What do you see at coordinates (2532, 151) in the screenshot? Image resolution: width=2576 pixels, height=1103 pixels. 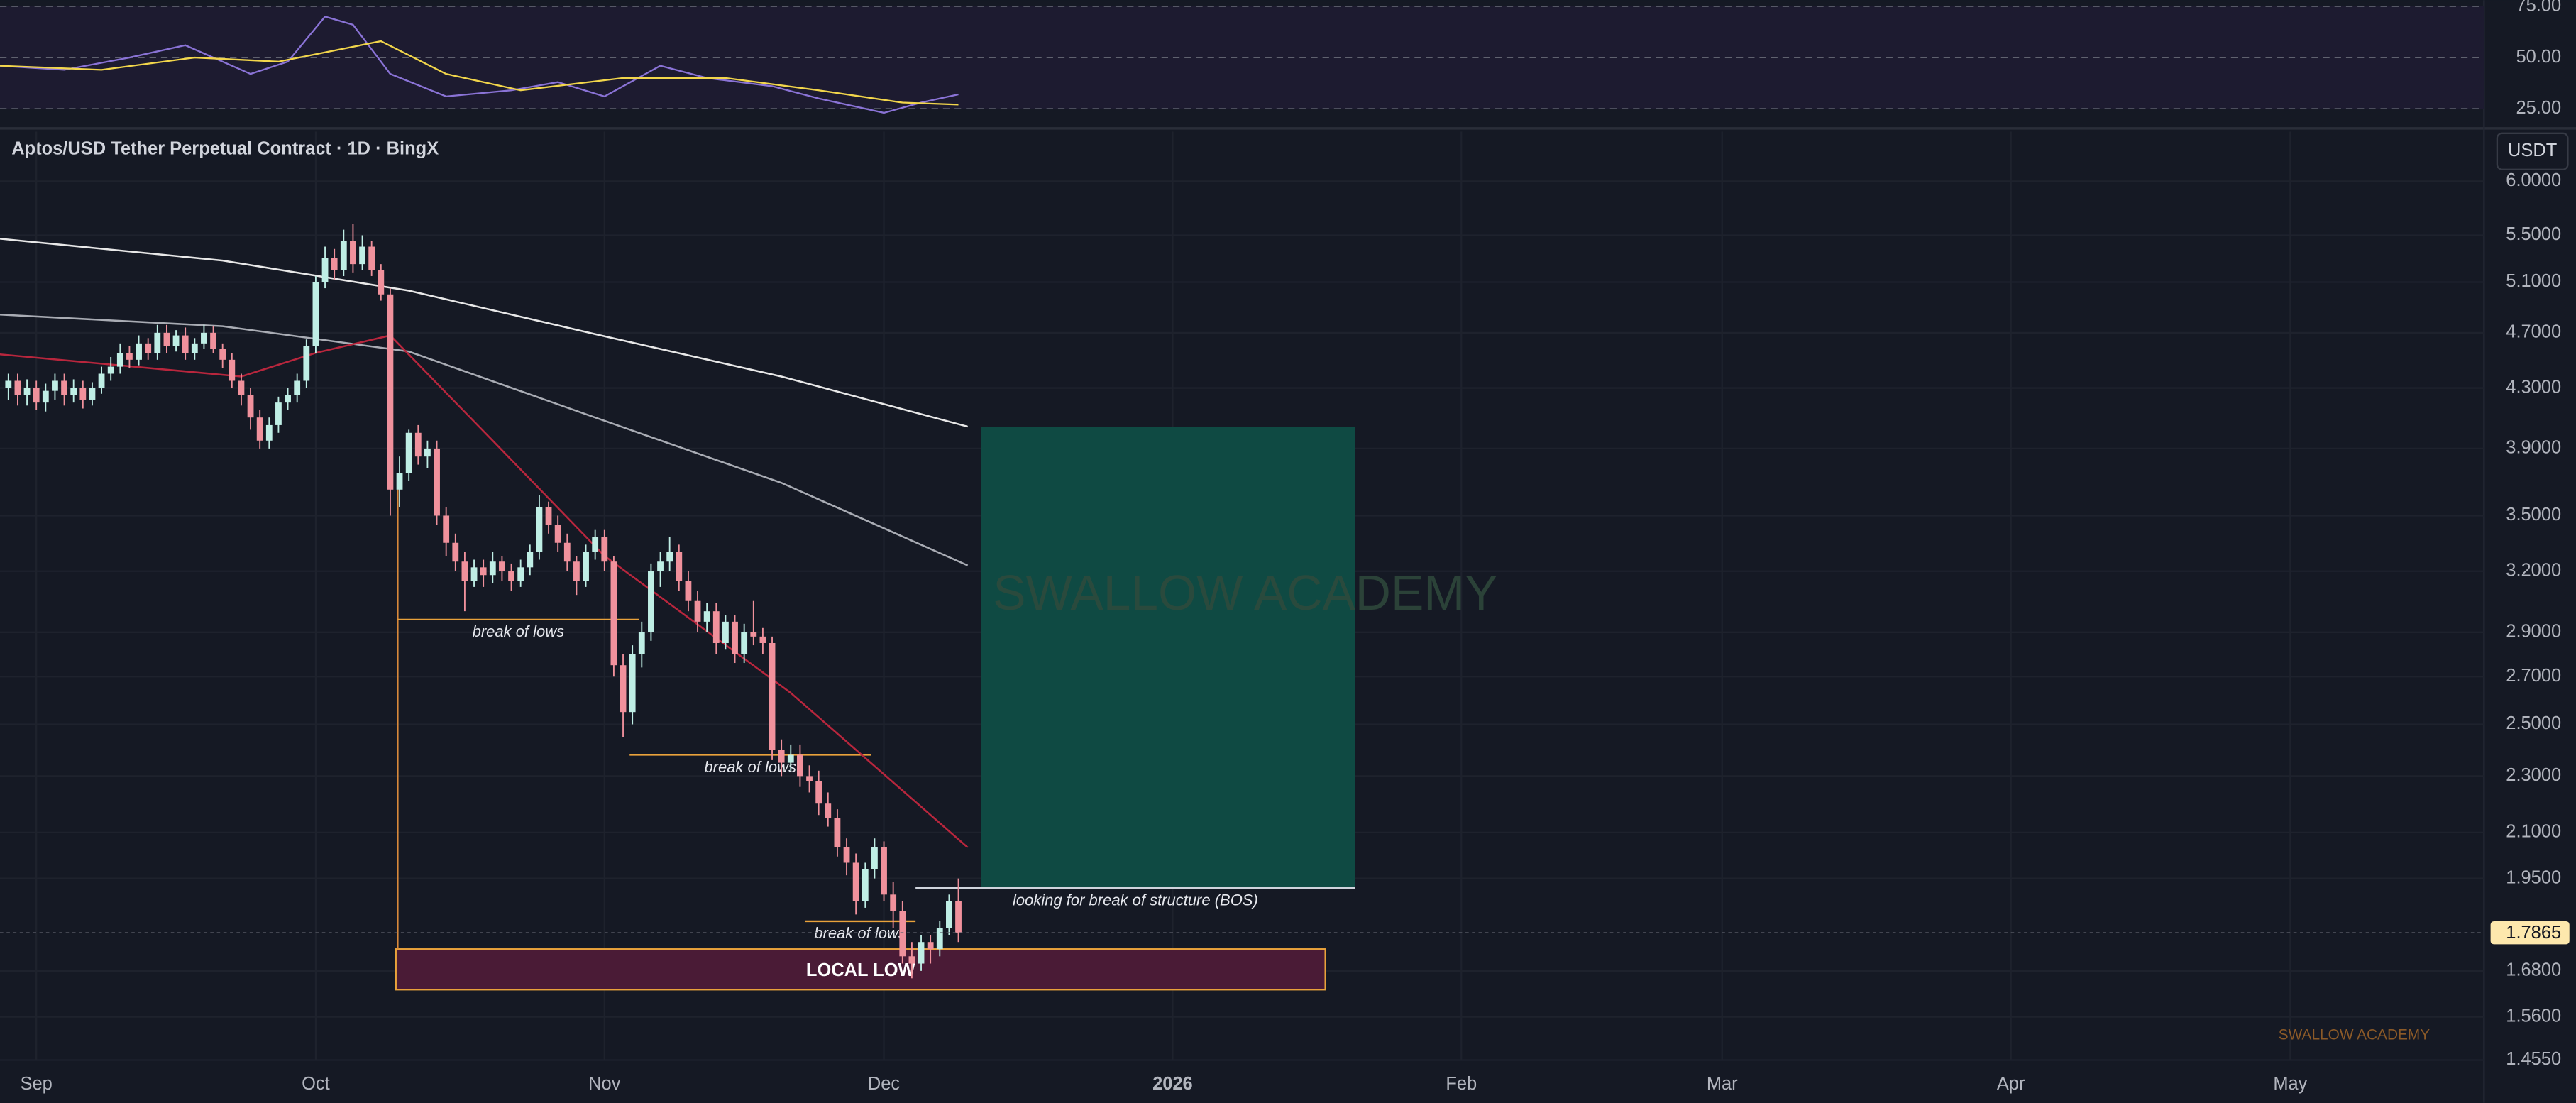 I see `currency-box` at bounding box center [2532, 151].